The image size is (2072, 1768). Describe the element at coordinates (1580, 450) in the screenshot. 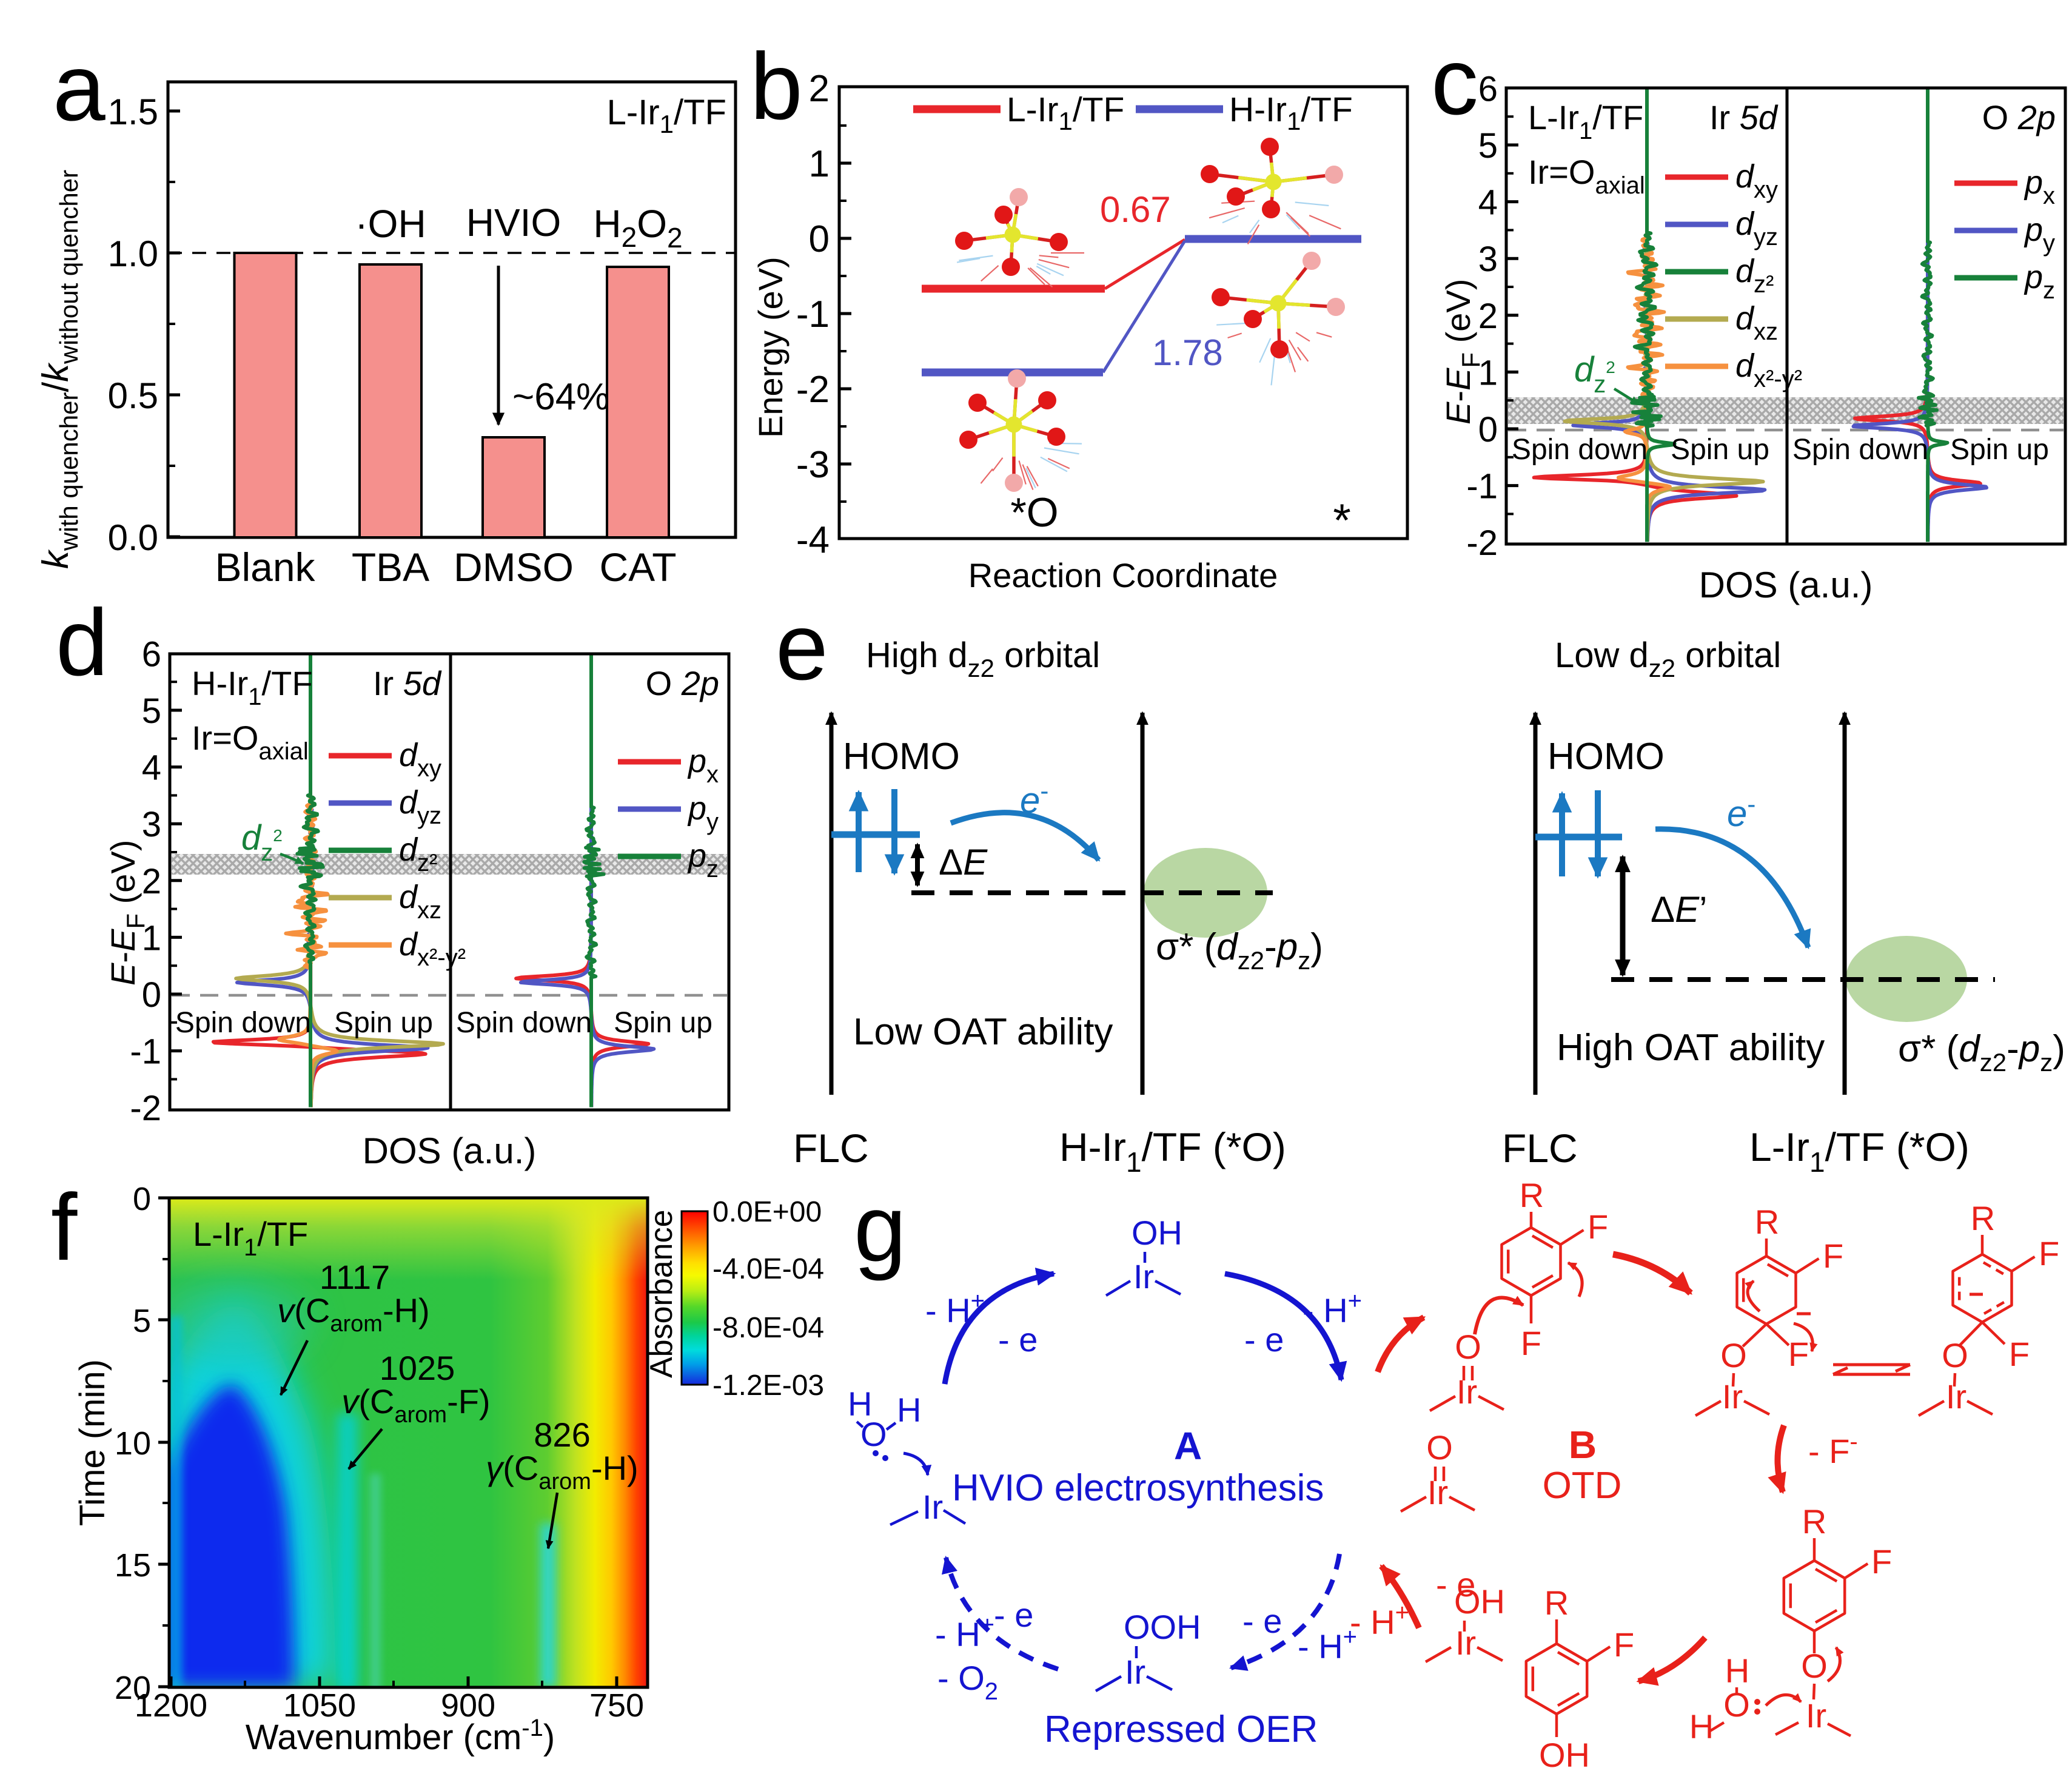

I see `svg-text: Spin down` at that location.